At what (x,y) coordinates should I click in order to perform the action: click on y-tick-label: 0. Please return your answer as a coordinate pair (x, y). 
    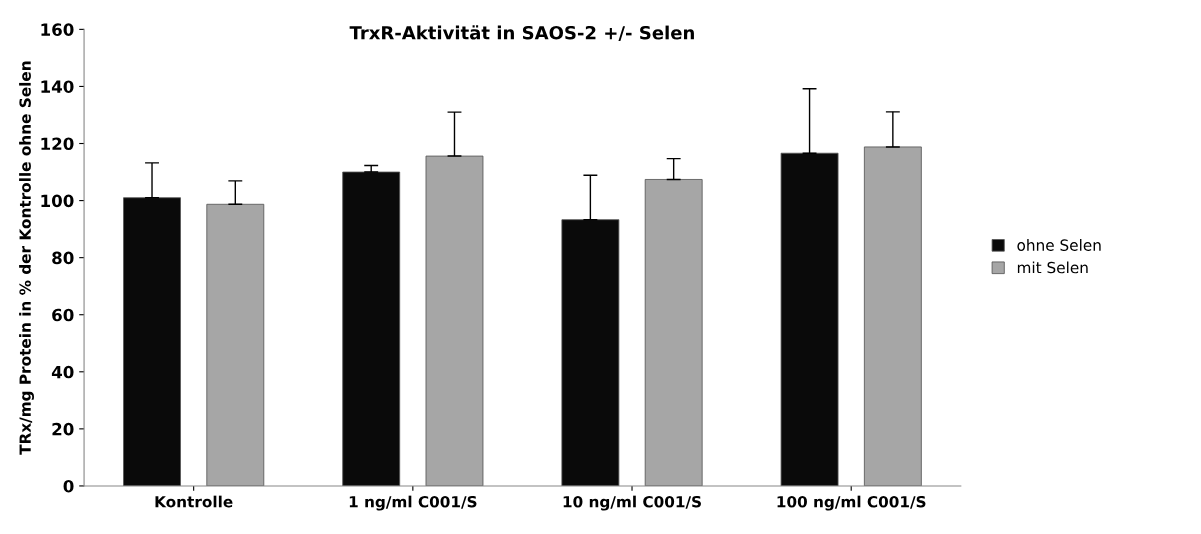
    Looking at the image, I should click on (68, 486).